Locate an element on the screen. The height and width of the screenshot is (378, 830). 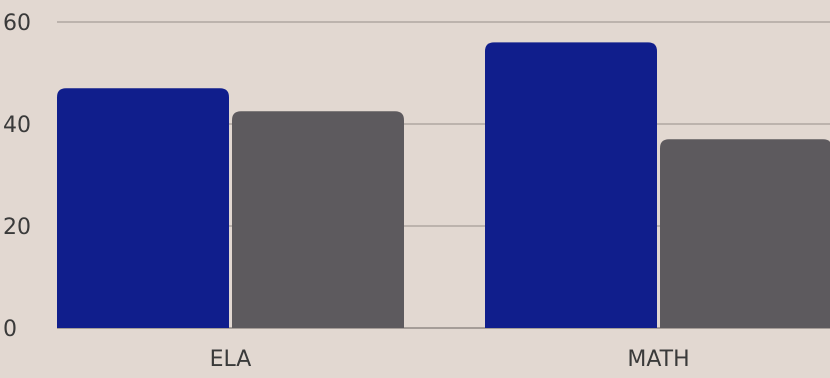
x-category-label: MATH is located at coordinates (658, 359).